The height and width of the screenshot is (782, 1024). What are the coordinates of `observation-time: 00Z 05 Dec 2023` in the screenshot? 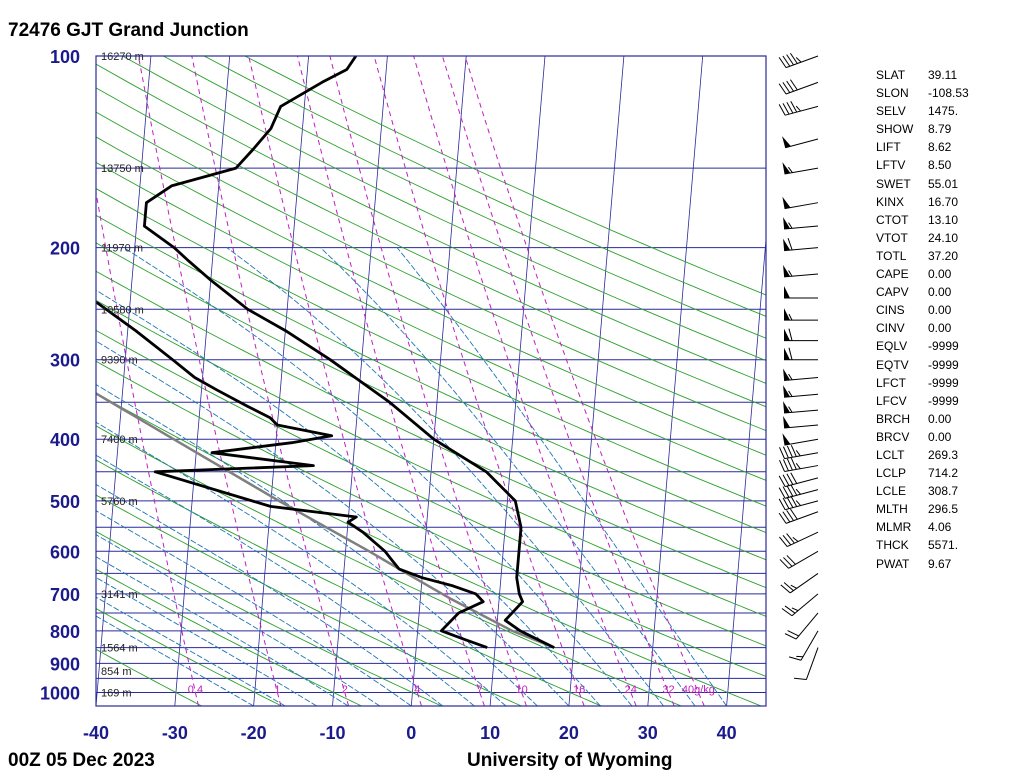 It's located at (81, 760).